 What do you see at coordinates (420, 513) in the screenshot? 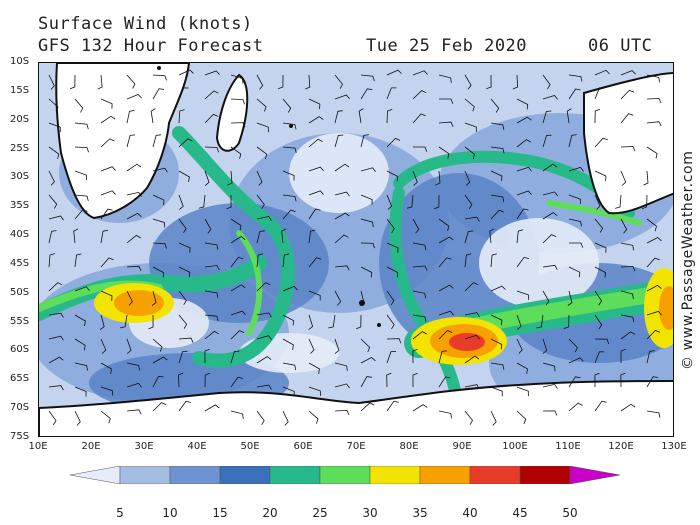
I see `legend-label: 35` at bounding box center [420, 513].